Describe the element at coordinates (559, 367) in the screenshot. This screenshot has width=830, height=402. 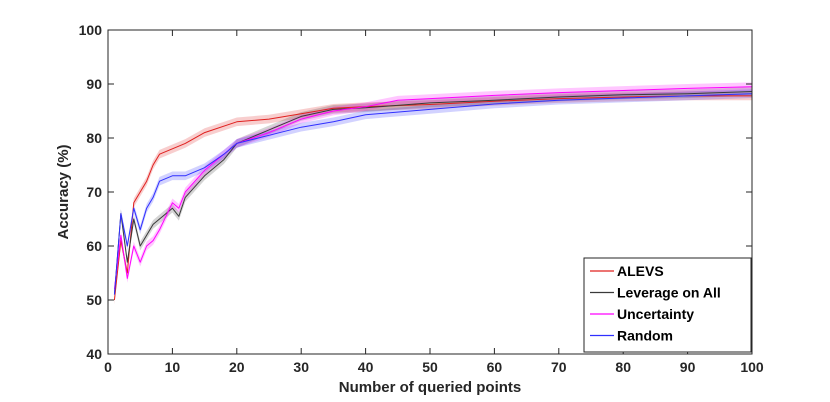
I see `x-tick-label: 70` at that location.